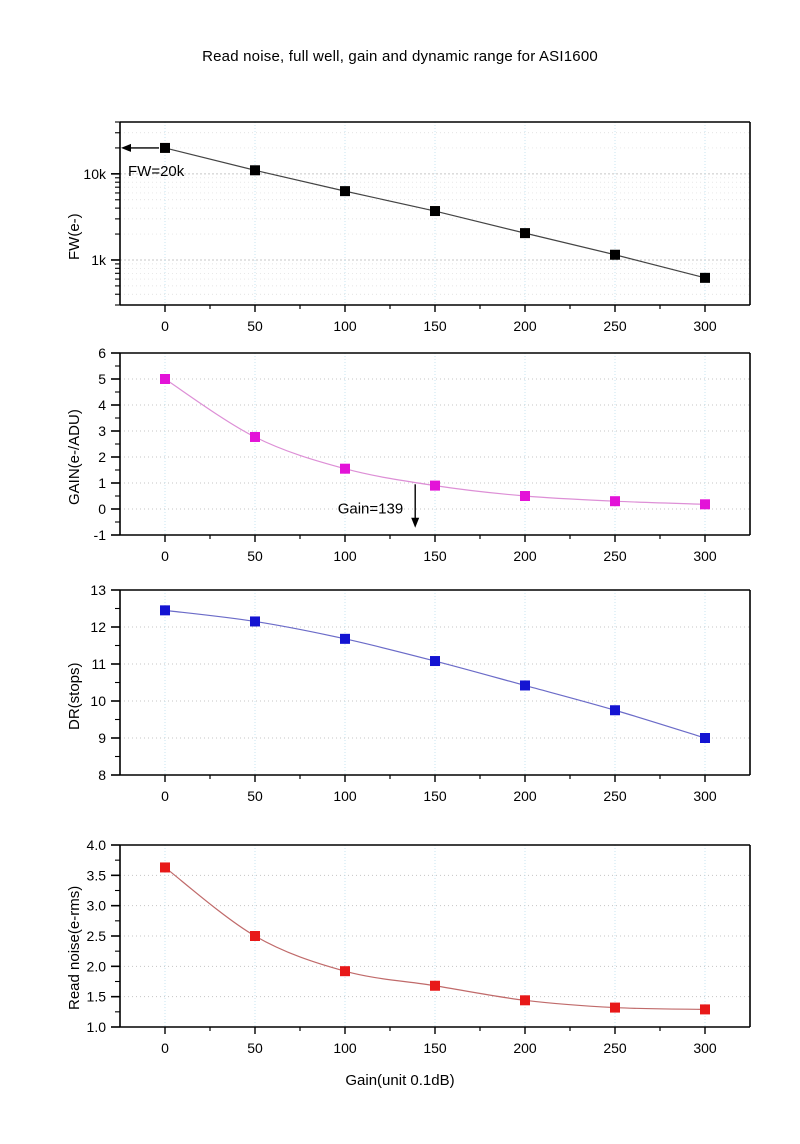 The image size is (800, 1144). Describe the element at coordinates (98, 664) in the screenshot. I see `y-tick-label: 11` at that location.